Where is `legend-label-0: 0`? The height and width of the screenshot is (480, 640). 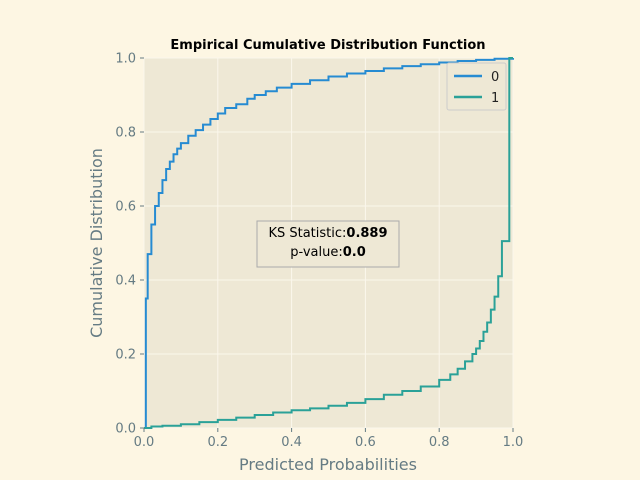 legend-label-0: 0 is located at coordinates (495, 77).